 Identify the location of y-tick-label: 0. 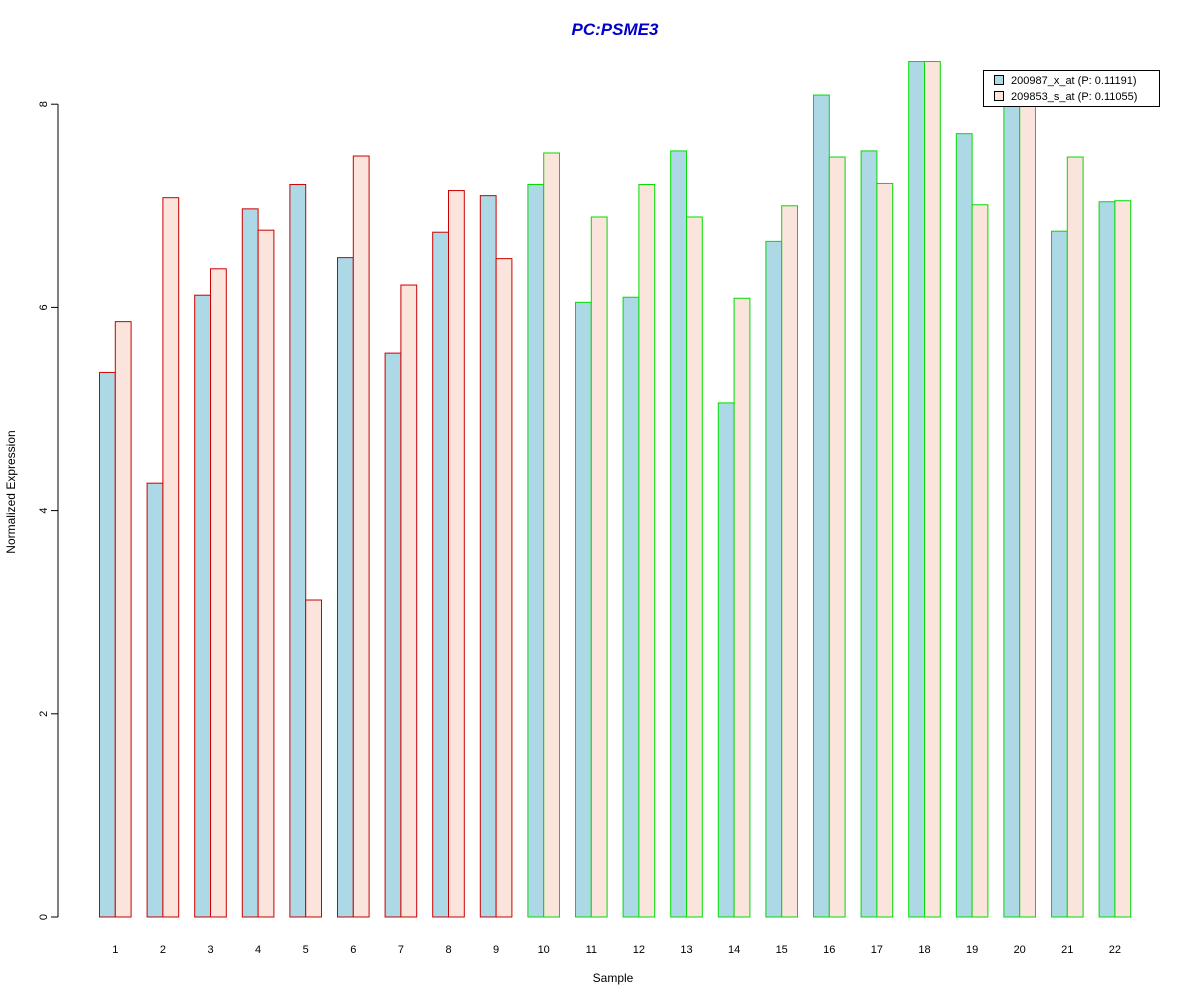
(44, 917).